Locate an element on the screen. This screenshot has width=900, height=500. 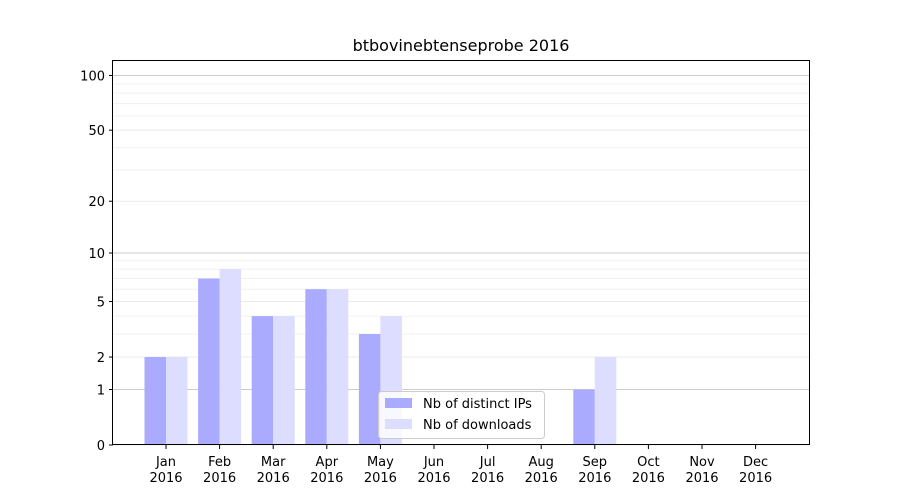
x-tick-label-month: Nov is located at coordinates (702, 462).